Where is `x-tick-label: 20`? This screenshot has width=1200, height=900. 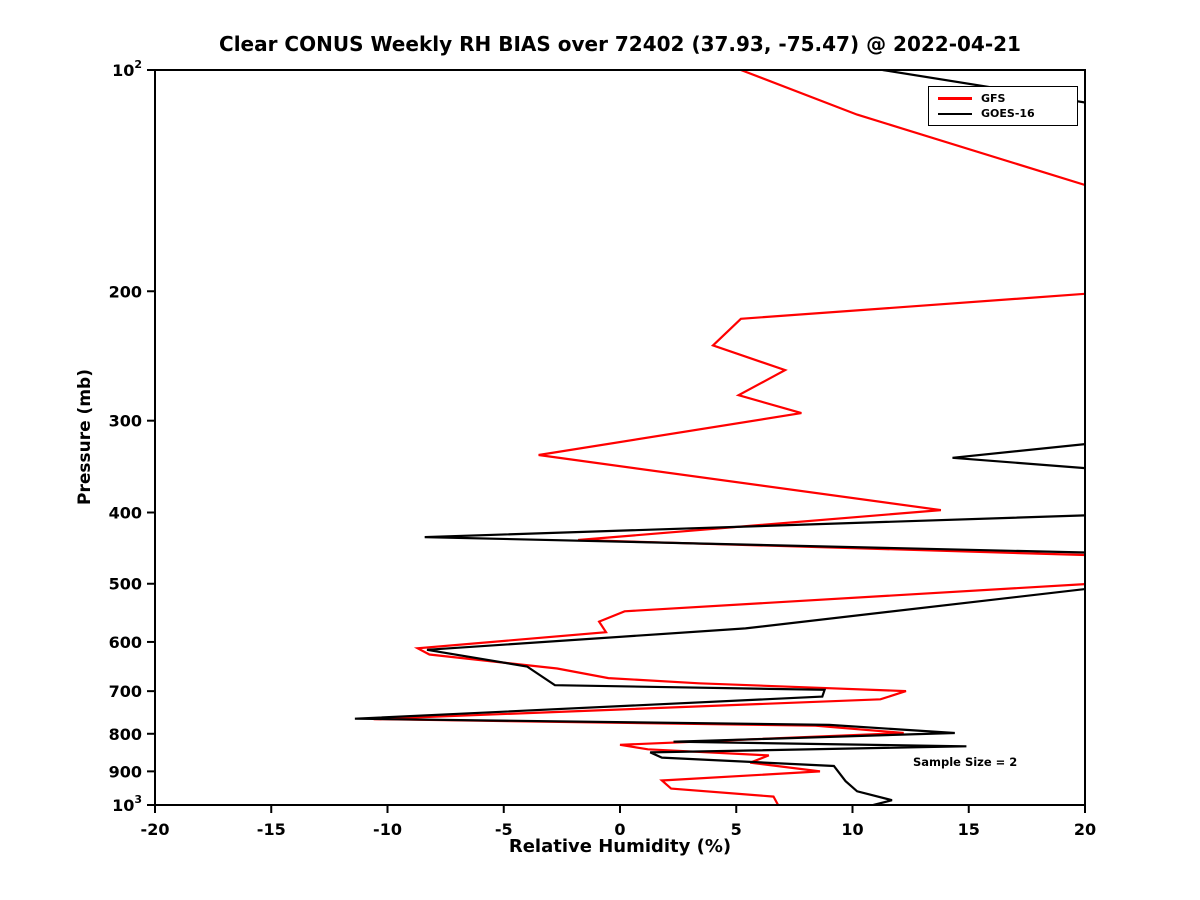
x-tick-label: 20 is located at coordinates (1085, 829).